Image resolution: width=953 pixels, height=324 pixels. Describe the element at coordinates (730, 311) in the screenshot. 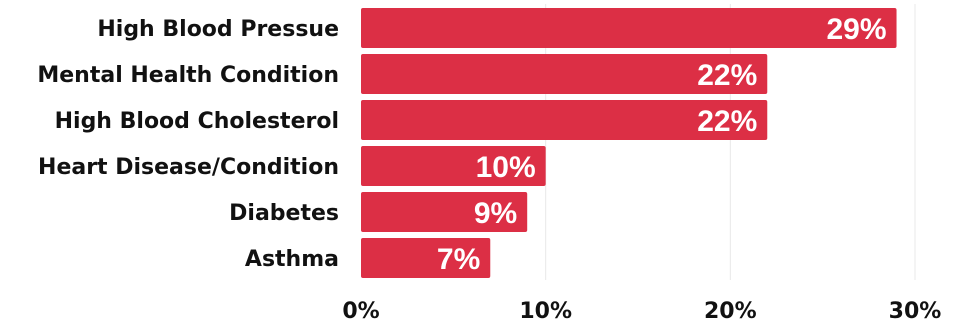

I see `x-tick-label: 20%` at that location.